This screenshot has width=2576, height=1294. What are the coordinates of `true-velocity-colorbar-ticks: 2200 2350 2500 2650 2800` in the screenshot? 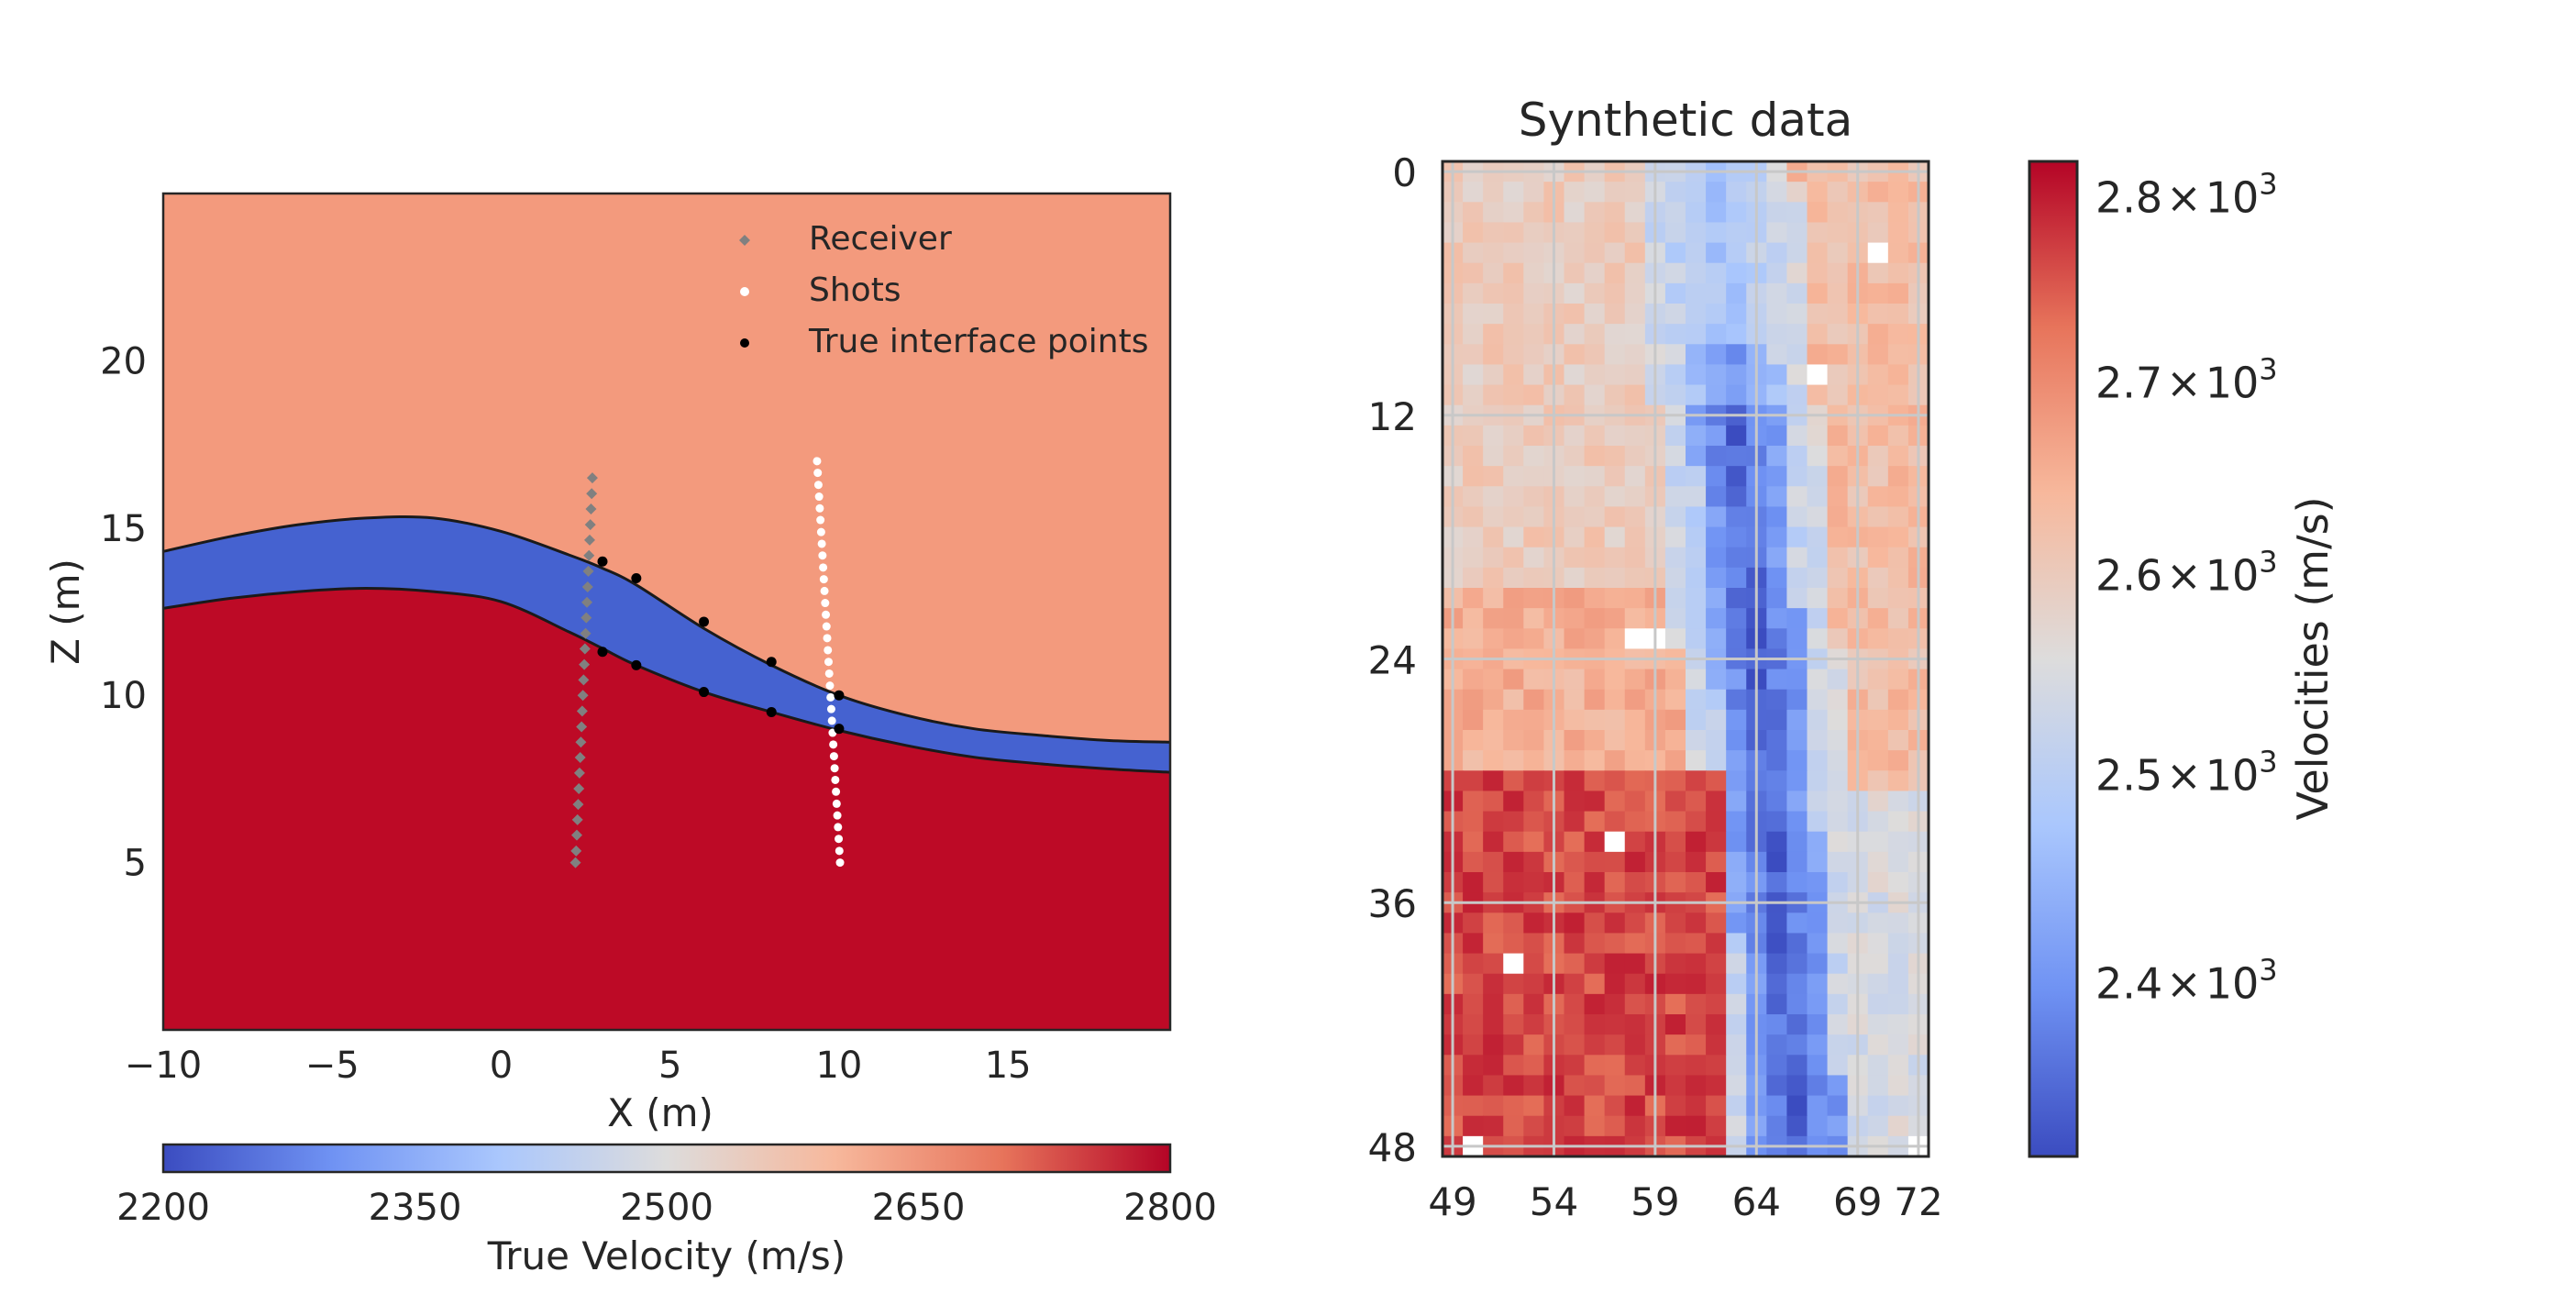 It's located at (666, 1208).